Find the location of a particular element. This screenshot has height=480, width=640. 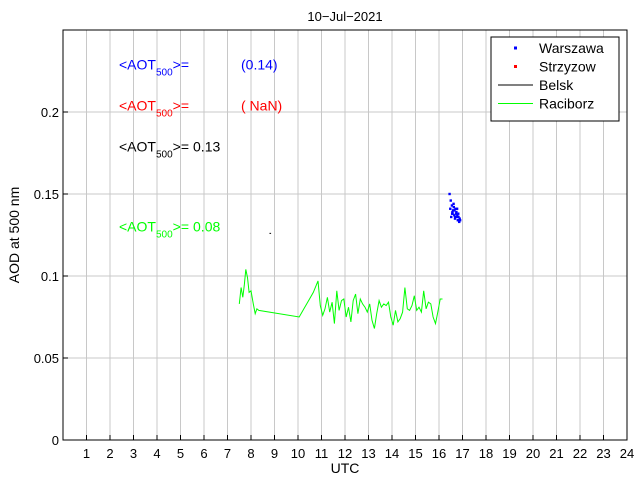

x-tick-label: 21 is located at coordinates (556, 453).